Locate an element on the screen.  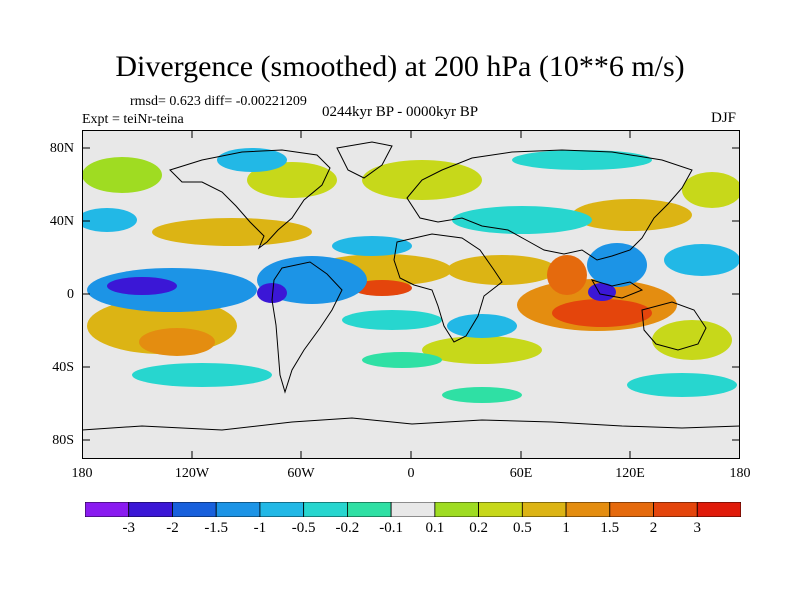
coastline-australia is located at coordinates (674, 326).